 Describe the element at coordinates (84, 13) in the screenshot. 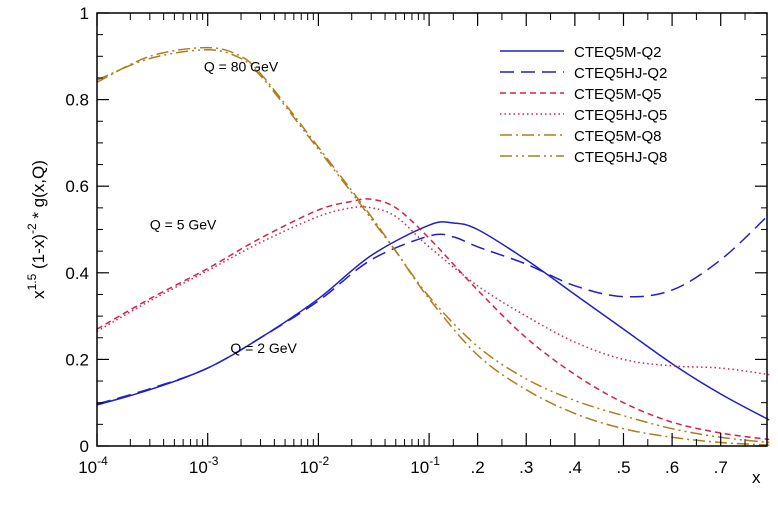

I see `y-tick-label: 1` at that location.